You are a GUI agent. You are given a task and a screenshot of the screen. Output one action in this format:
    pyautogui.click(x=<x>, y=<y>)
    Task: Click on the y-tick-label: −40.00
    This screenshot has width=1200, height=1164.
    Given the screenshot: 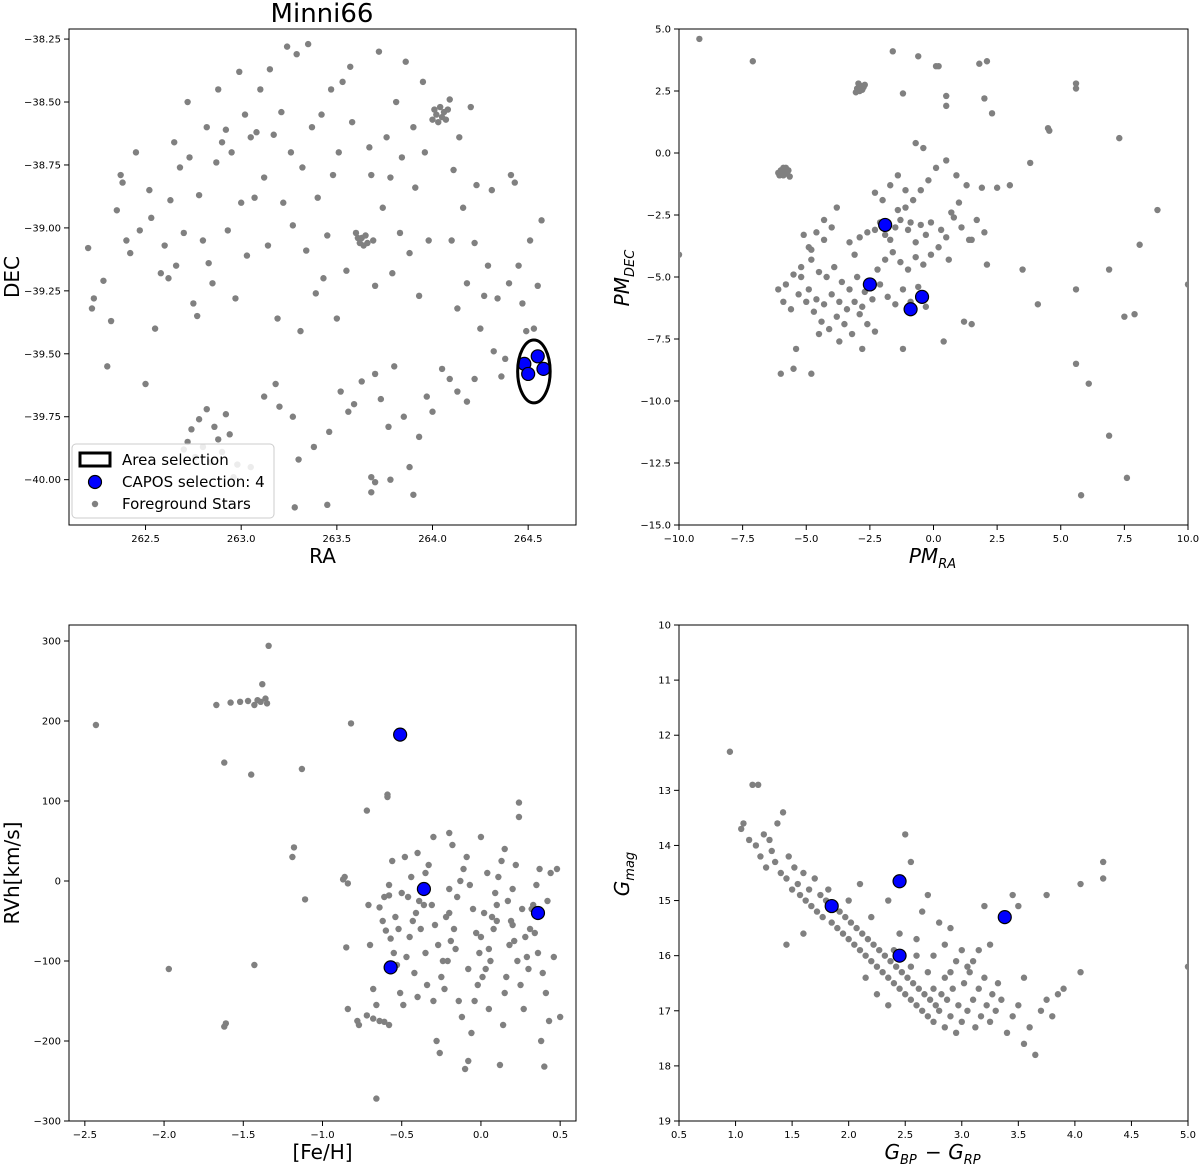 What is the action you would take?
    pyautogui.click(x=42, y=480)
    